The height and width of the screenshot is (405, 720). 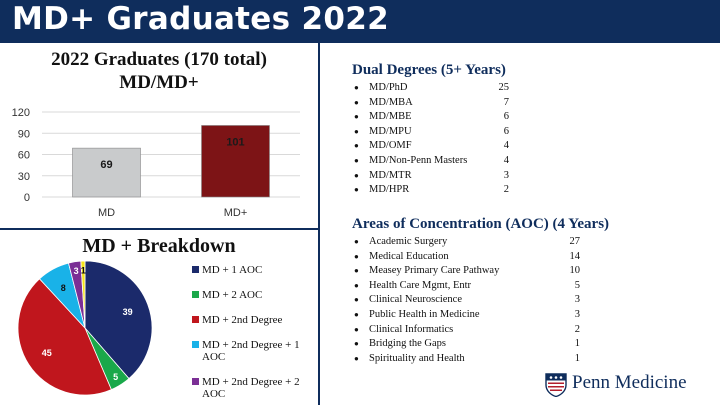 I want to click on list-item-name: MD/HPR, so click(x=389, y=190).